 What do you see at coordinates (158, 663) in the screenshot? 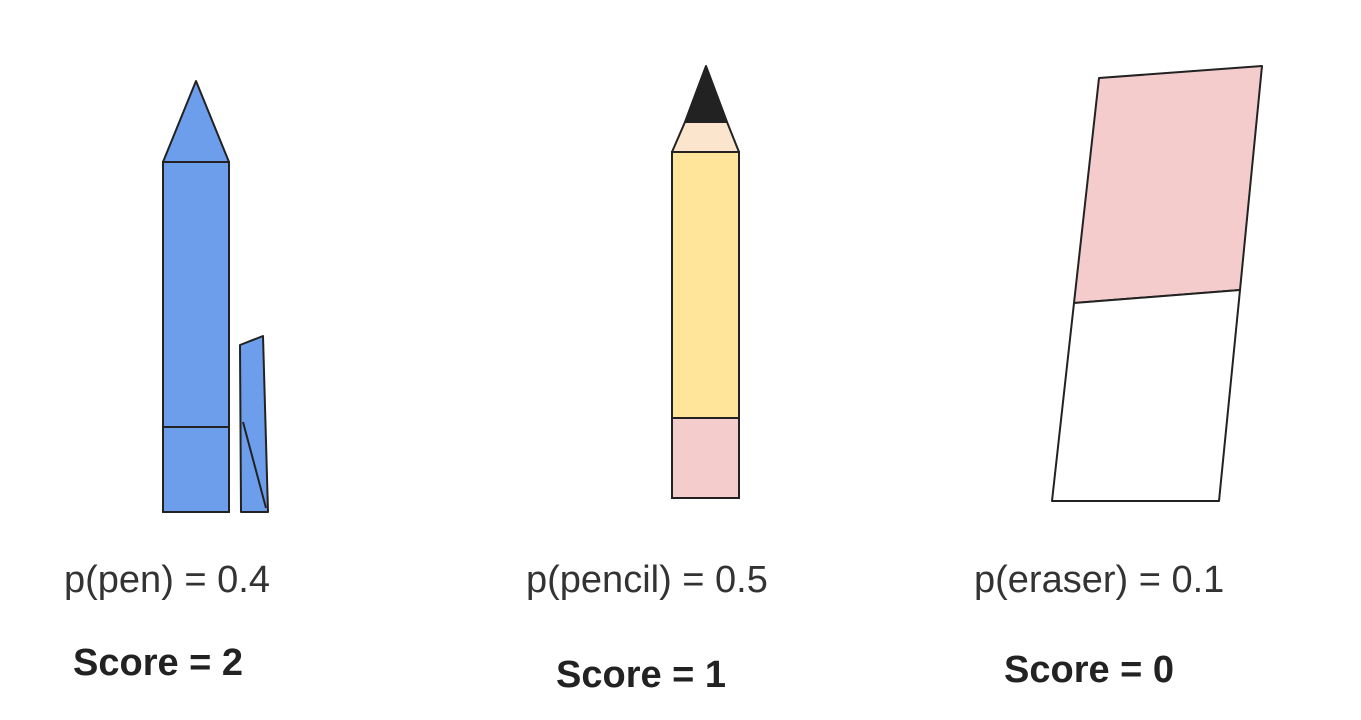
I see `pen-score-label: Score = 2` at bounding box center [158, 663].